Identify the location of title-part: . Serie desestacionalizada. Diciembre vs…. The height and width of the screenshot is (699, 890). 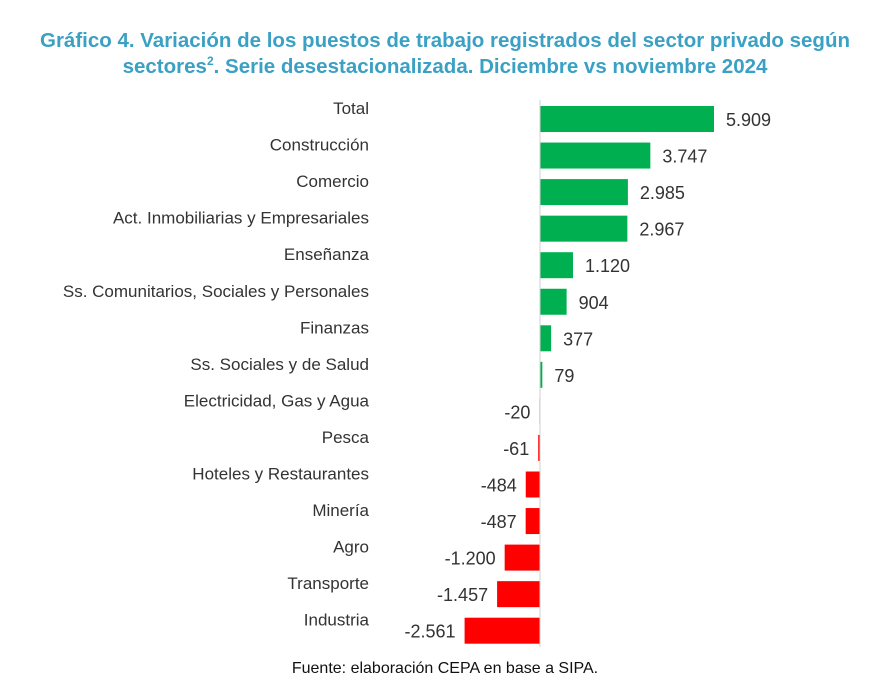
(490, 66).